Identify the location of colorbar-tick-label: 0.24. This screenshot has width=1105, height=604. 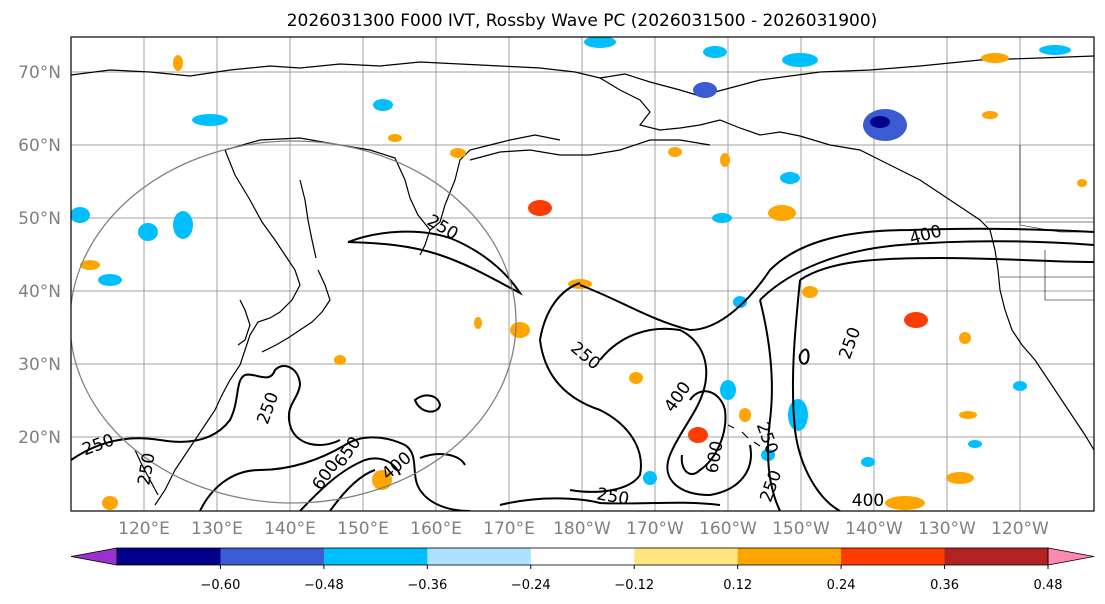
(841, 585).